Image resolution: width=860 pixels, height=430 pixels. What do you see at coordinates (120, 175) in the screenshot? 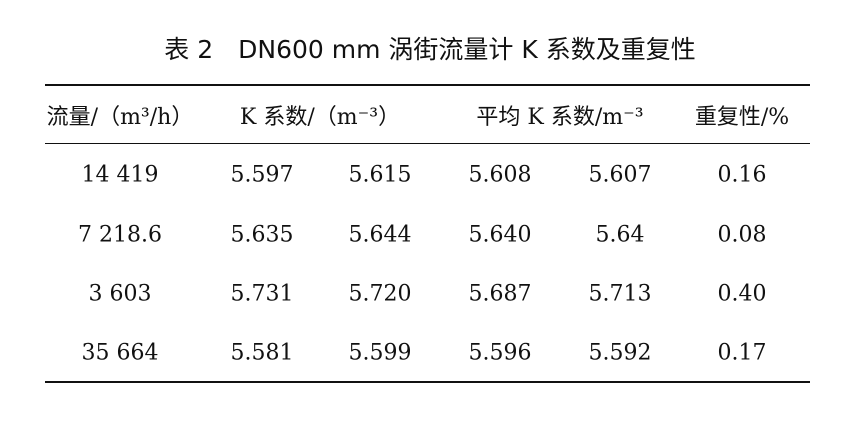
I see `table-cell: 14 419` at bounding box center [120, 175].